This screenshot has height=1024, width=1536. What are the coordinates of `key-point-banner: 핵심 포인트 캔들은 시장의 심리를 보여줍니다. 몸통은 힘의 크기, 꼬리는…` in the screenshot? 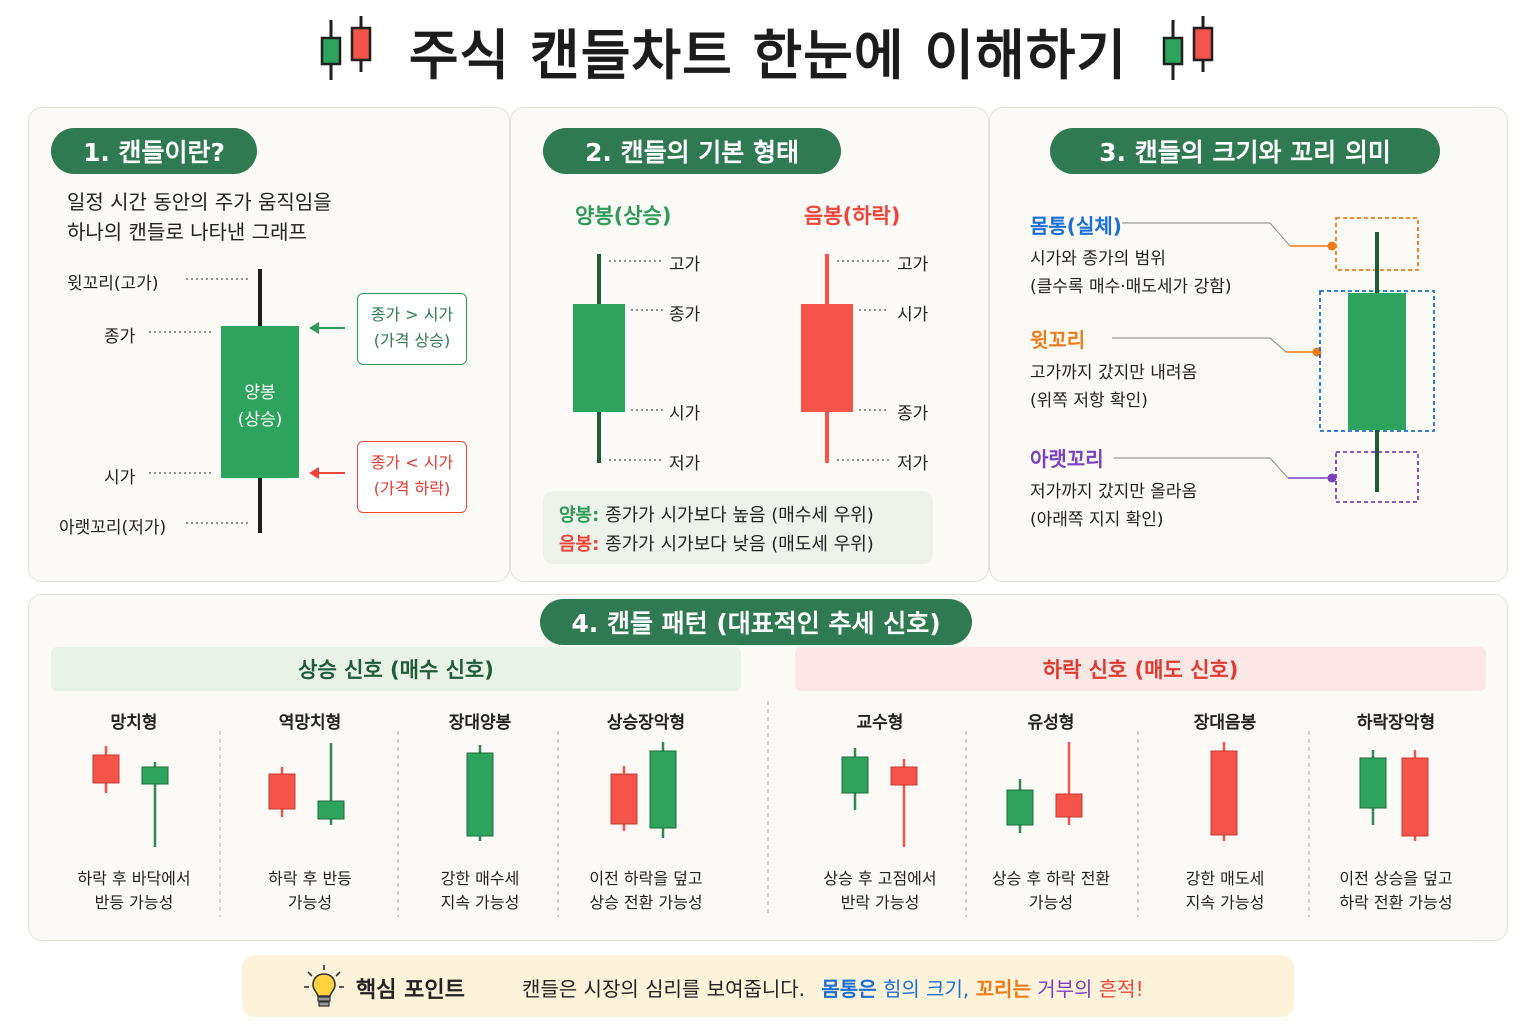 It's located at (768, 986).